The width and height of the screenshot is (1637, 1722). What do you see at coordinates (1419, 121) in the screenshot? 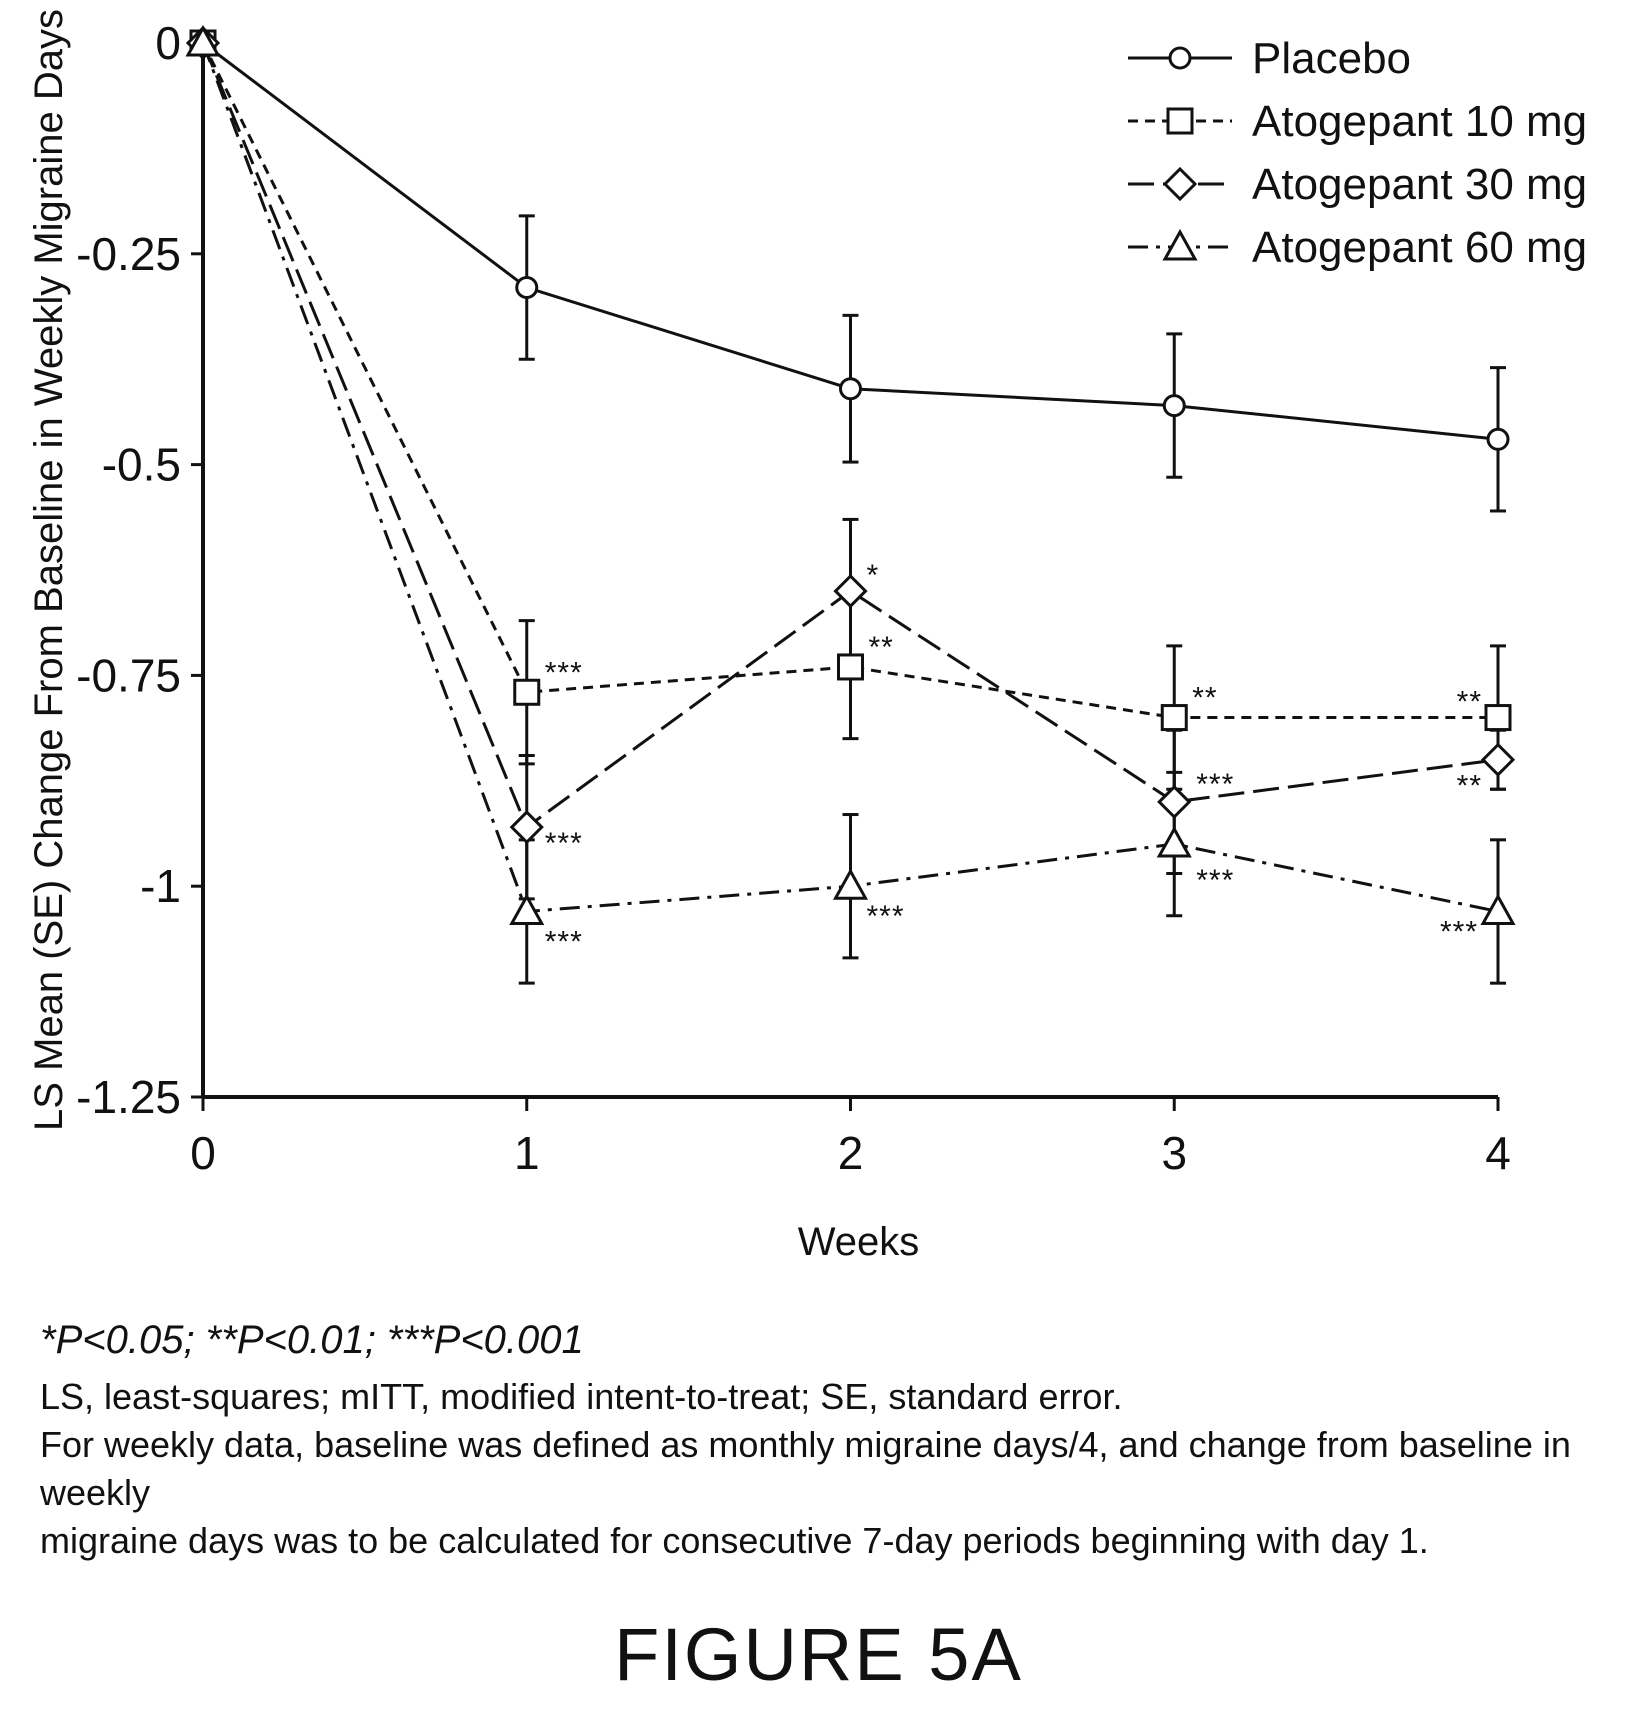
I see `legend-entry: Atogepant 10 mg` at bounding box center [1419, 121].